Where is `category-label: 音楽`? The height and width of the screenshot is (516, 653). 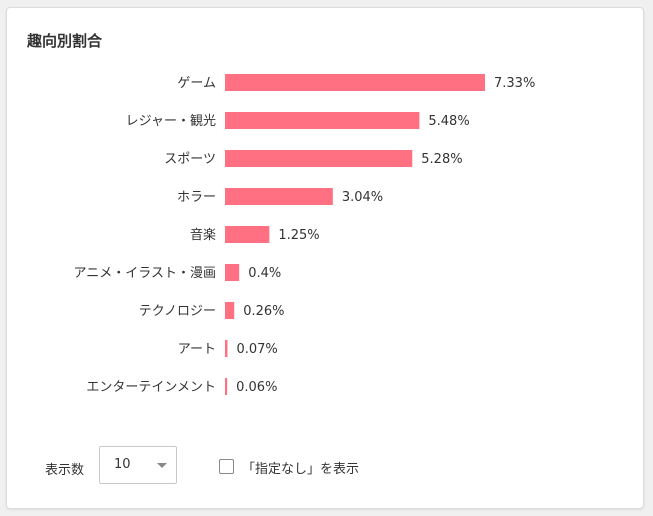
category-label: 音楽 is located at coordinates (203, 235).